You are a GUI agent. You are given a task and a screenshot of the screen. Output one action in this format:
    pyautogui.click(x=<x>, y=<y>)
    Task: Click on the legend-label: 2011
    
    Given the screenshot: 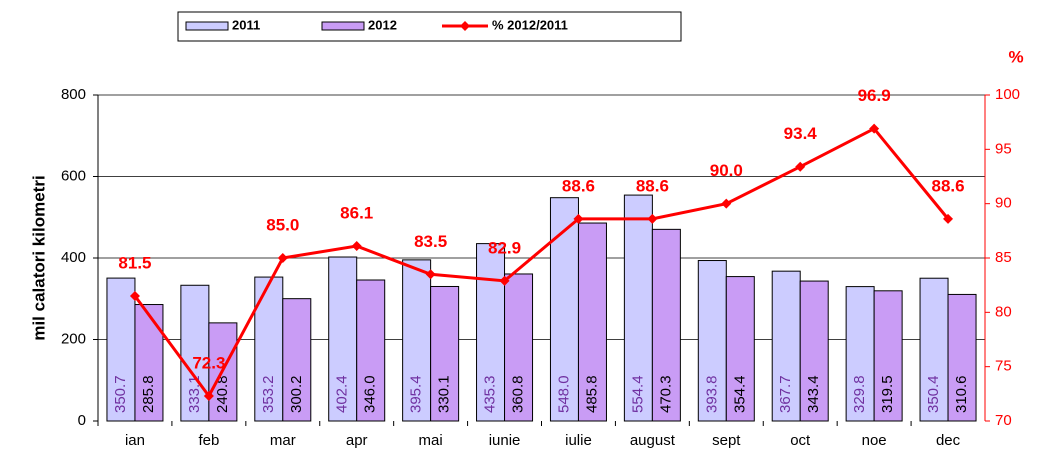 What is the action you would take?
    pyautogui.click(x=246, y=24)
    